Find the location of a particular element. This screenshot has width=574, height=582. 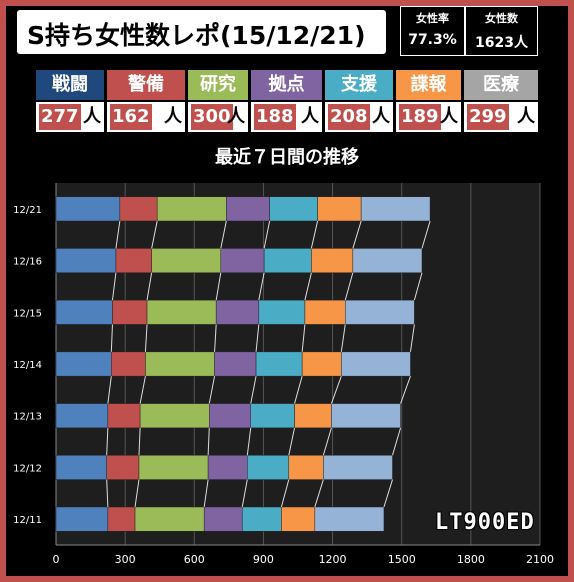

count-value: 189 is located at coordinates (420, 117).